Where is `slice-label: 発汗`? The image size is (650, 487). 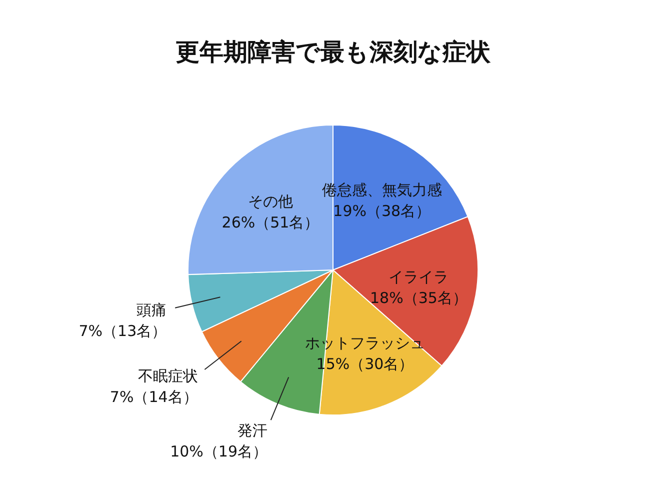 slice-label: 発汗 is located at coordinates (253, 430).